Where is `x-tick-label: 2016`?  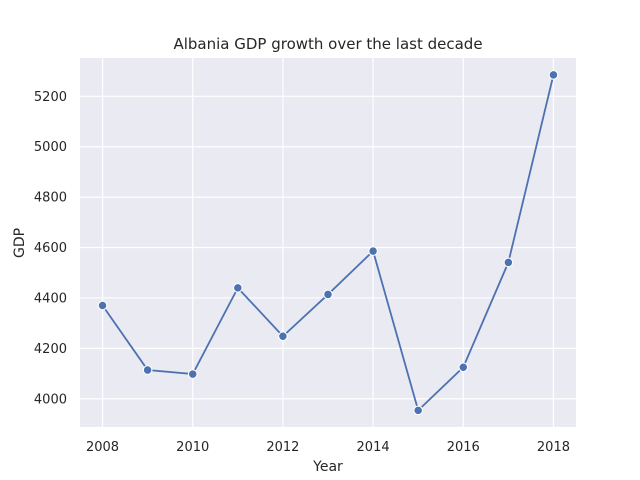
x-tick-label: 2016 is located at coordinates (463, 447).